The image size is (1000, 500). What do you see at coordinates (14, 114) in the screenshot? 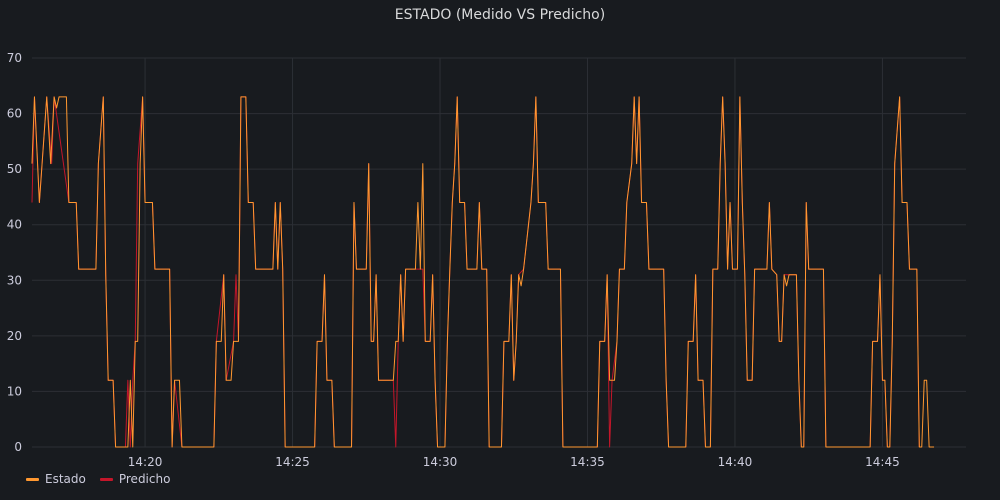
I see `y-tick-label: 60` at bounding box center [14, 114].